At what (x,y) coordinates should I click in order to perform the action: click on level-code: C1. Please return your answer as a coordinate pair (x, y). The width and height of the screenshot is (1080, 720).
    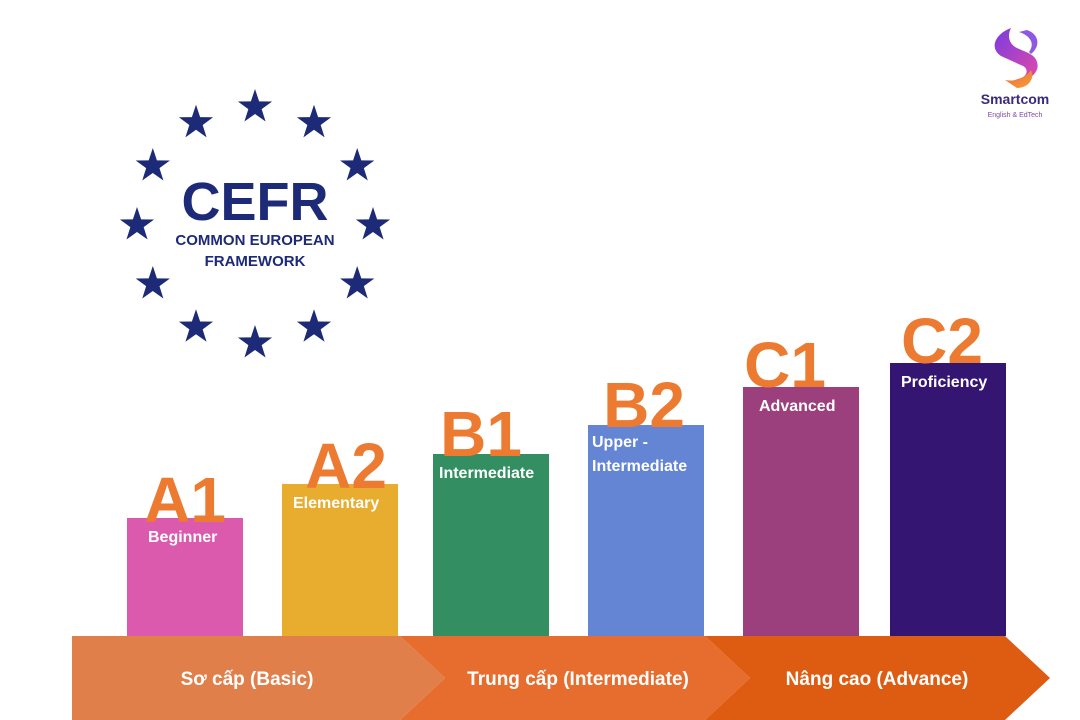
    Looking at the image, I should click on (785, 365).